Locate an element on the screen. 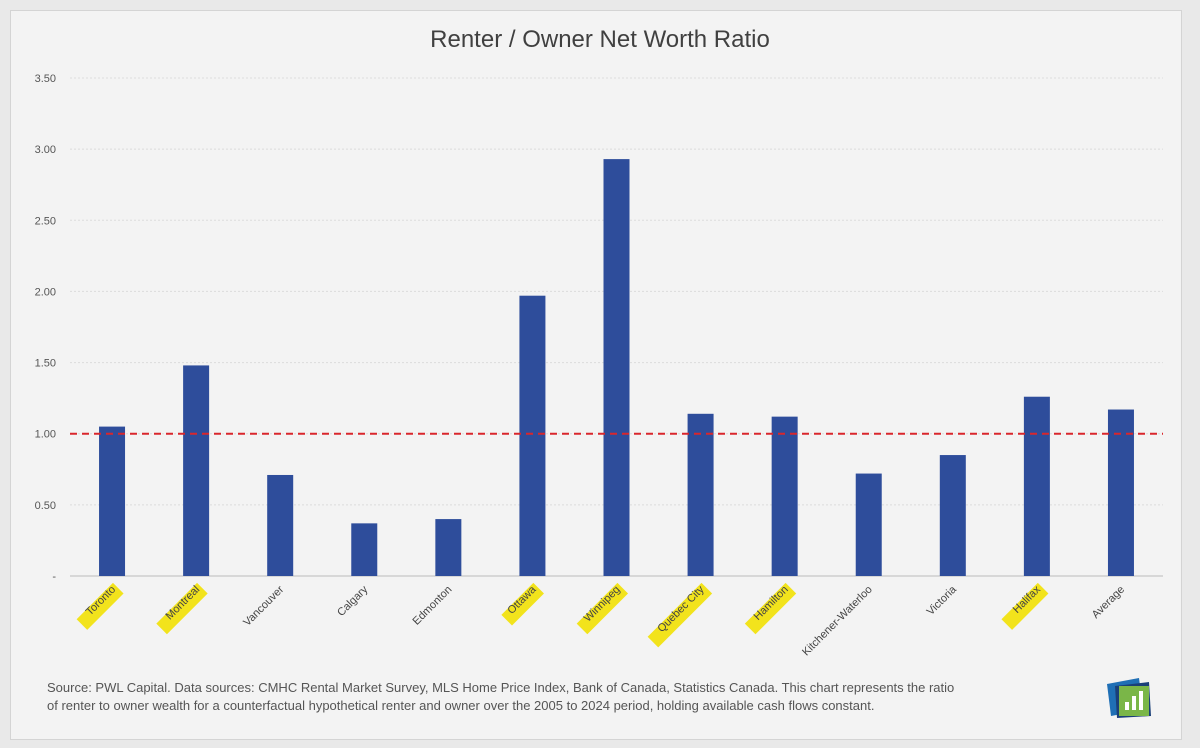 The height and width of the screenshot is (748, 1200). bar-quebec-city is located at coordinates (700, 494).